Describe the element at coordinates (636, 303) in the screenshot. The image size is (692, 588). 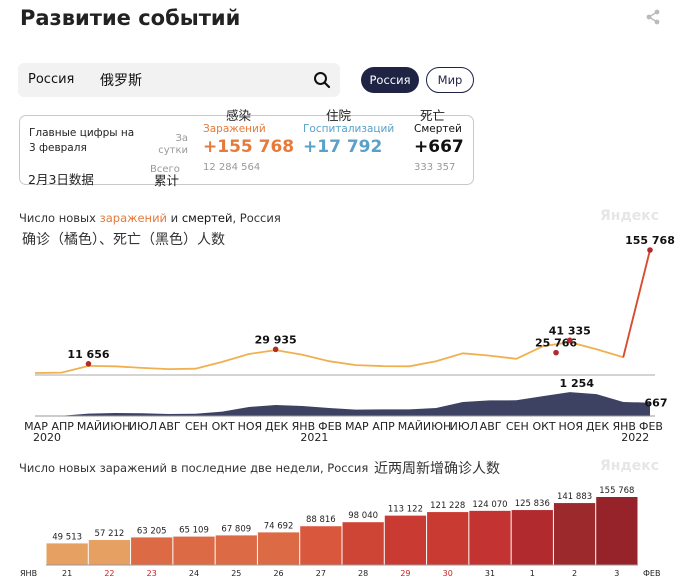
I see `infections-recent-line` at that location.